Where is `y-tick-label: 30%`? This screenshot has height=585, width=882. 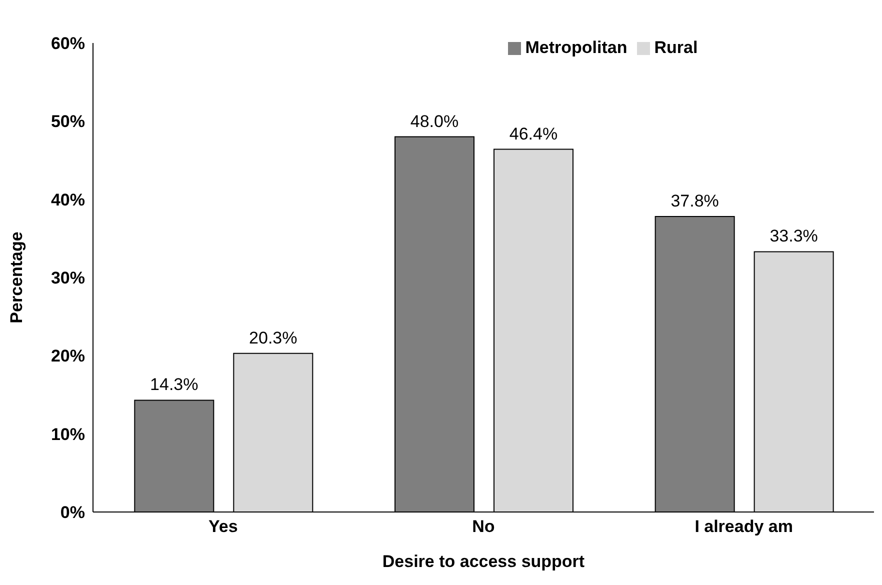
y-tick-label: 30% is located at coordinates (67, 278).